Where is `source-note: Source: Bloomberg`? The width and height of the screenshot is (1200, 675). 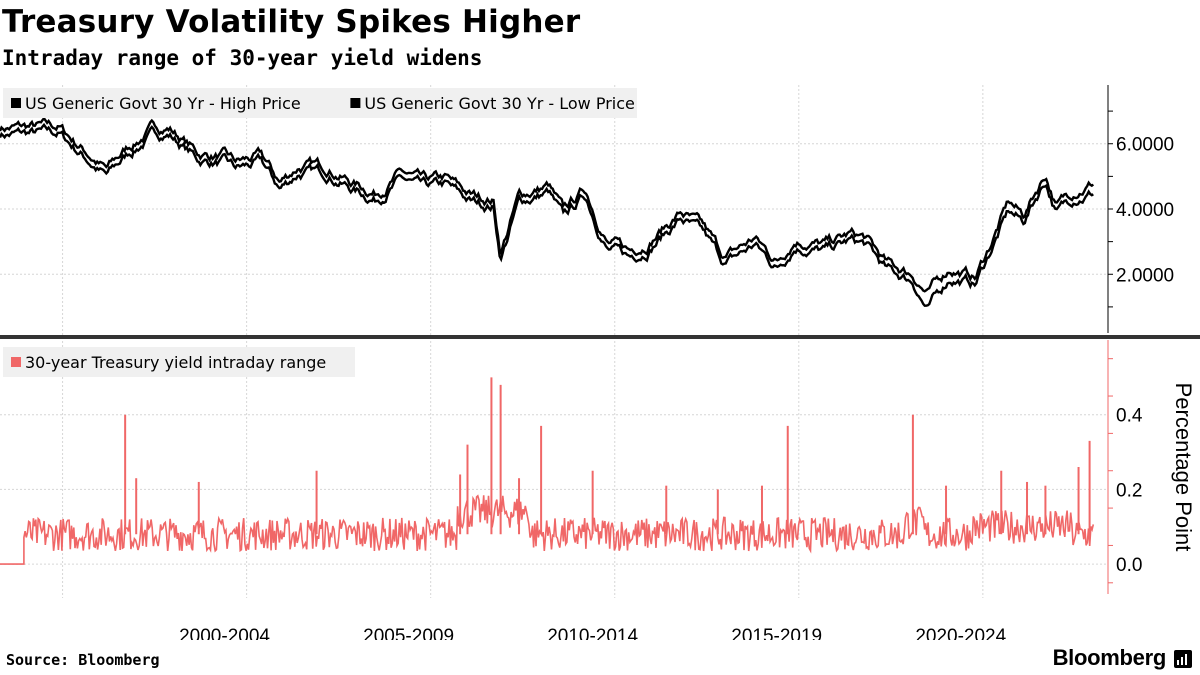 source-note: Source: Bloomberg is located at coordinates (83, 660).